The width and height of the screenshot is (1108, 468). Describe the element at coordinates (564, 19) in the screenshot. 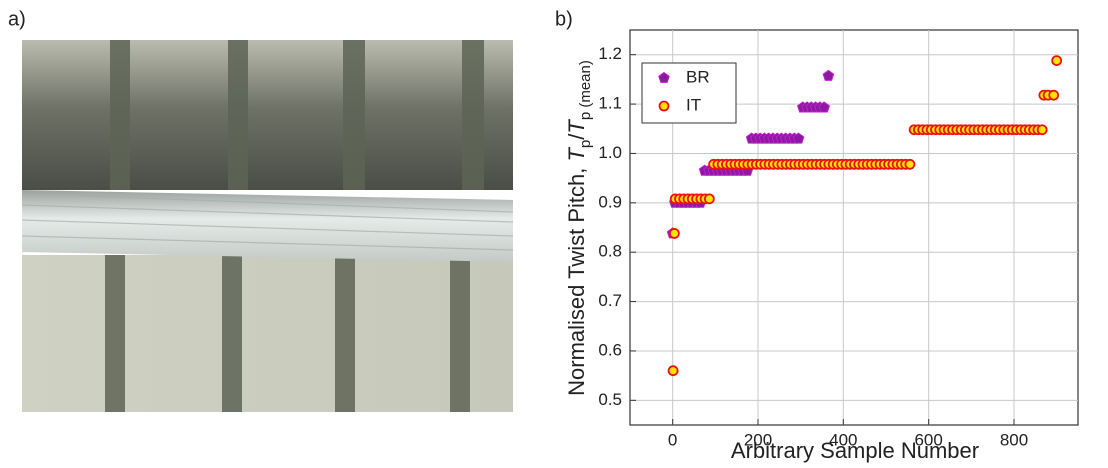

I see `panel-label: b)` at that location.